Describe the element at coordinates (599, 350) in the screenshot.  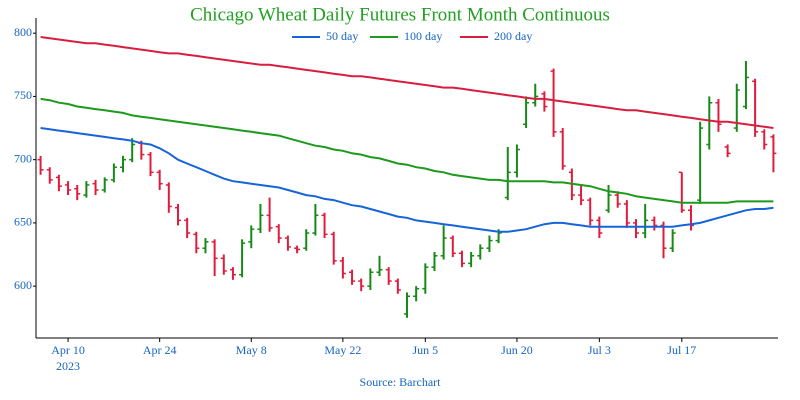
I see `x-tick-label: Jul 3` at that location.